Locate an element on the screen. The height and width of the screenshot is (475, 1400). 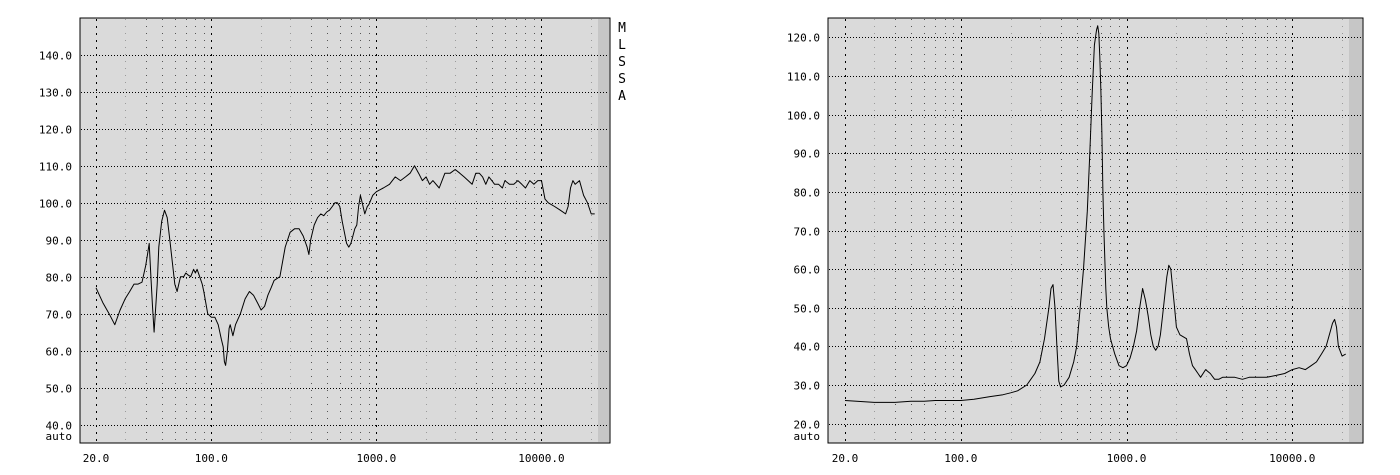
side-label-letter: M is located at coordinates (622, 28).